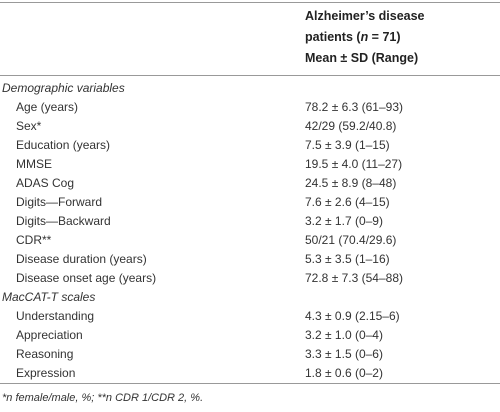  What do you see at coordinates (344, 354) in the screenshot?
I see `row-value: 3.3 ± 1.5 (0–6)` at bounding box center [344, 354].